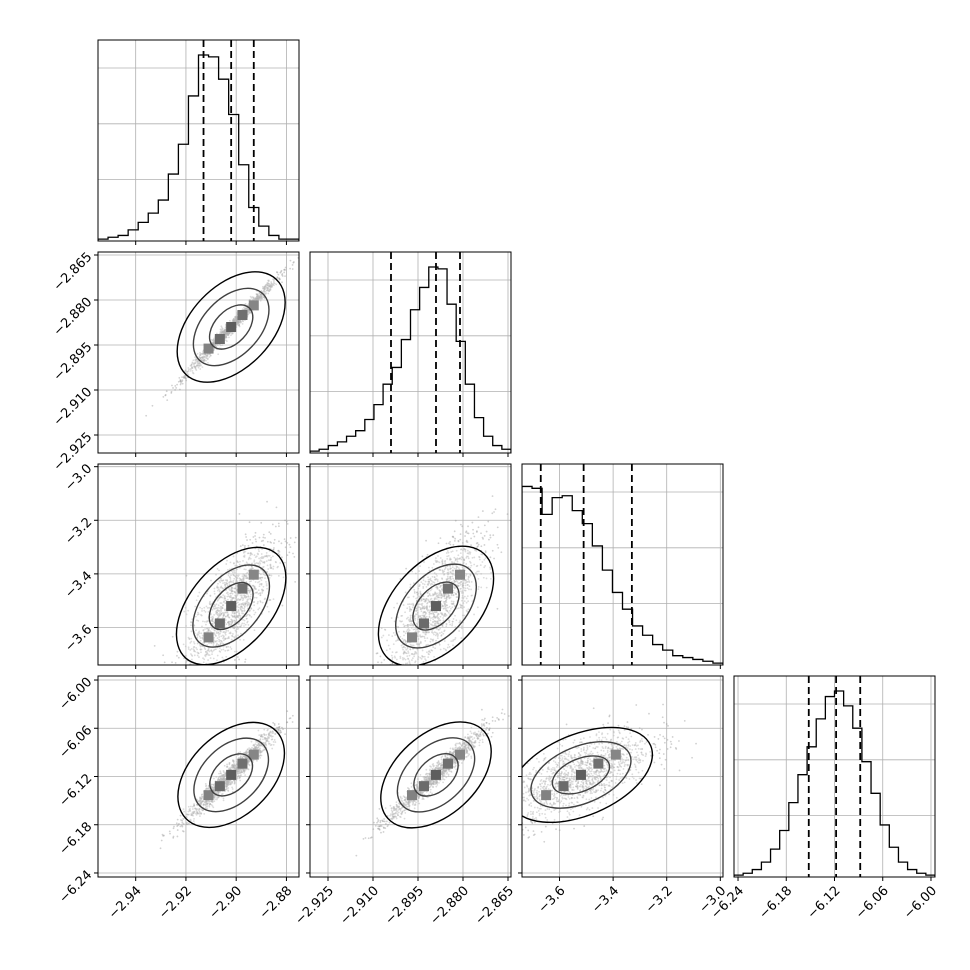 This screenshot has height=970, width=970. I want to click on y-tick-label: −2.910, so click(73, 407).